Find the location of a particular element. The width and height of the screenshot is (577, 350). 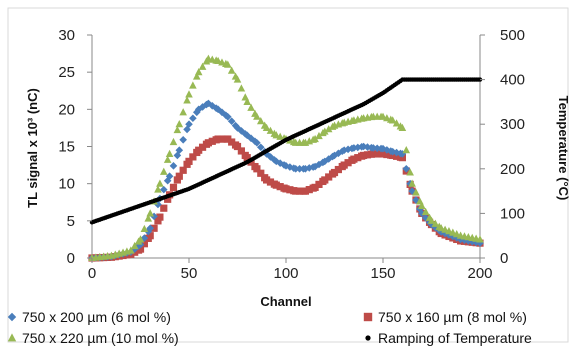

y-left-tick-label: 25 is located at coordinates (66, 72).